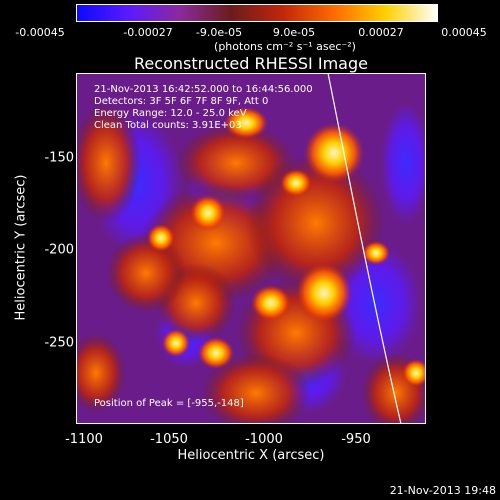  What do you see at coordinates (294, 32) in the screenshot?
I see `colorbar-tick-label: 9.0e-05` at bounding box center [294, 32].